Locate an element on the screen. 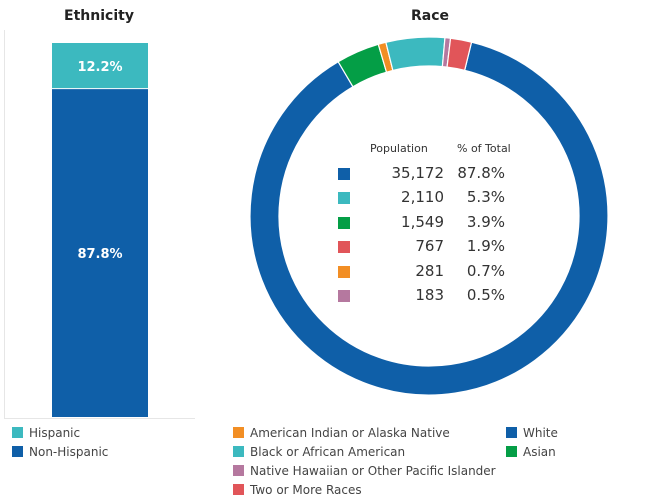 Image resolution: width=660 pixels, height=498 pixels. race-row-percent: 3.9% is located at coordinates (485, 221).